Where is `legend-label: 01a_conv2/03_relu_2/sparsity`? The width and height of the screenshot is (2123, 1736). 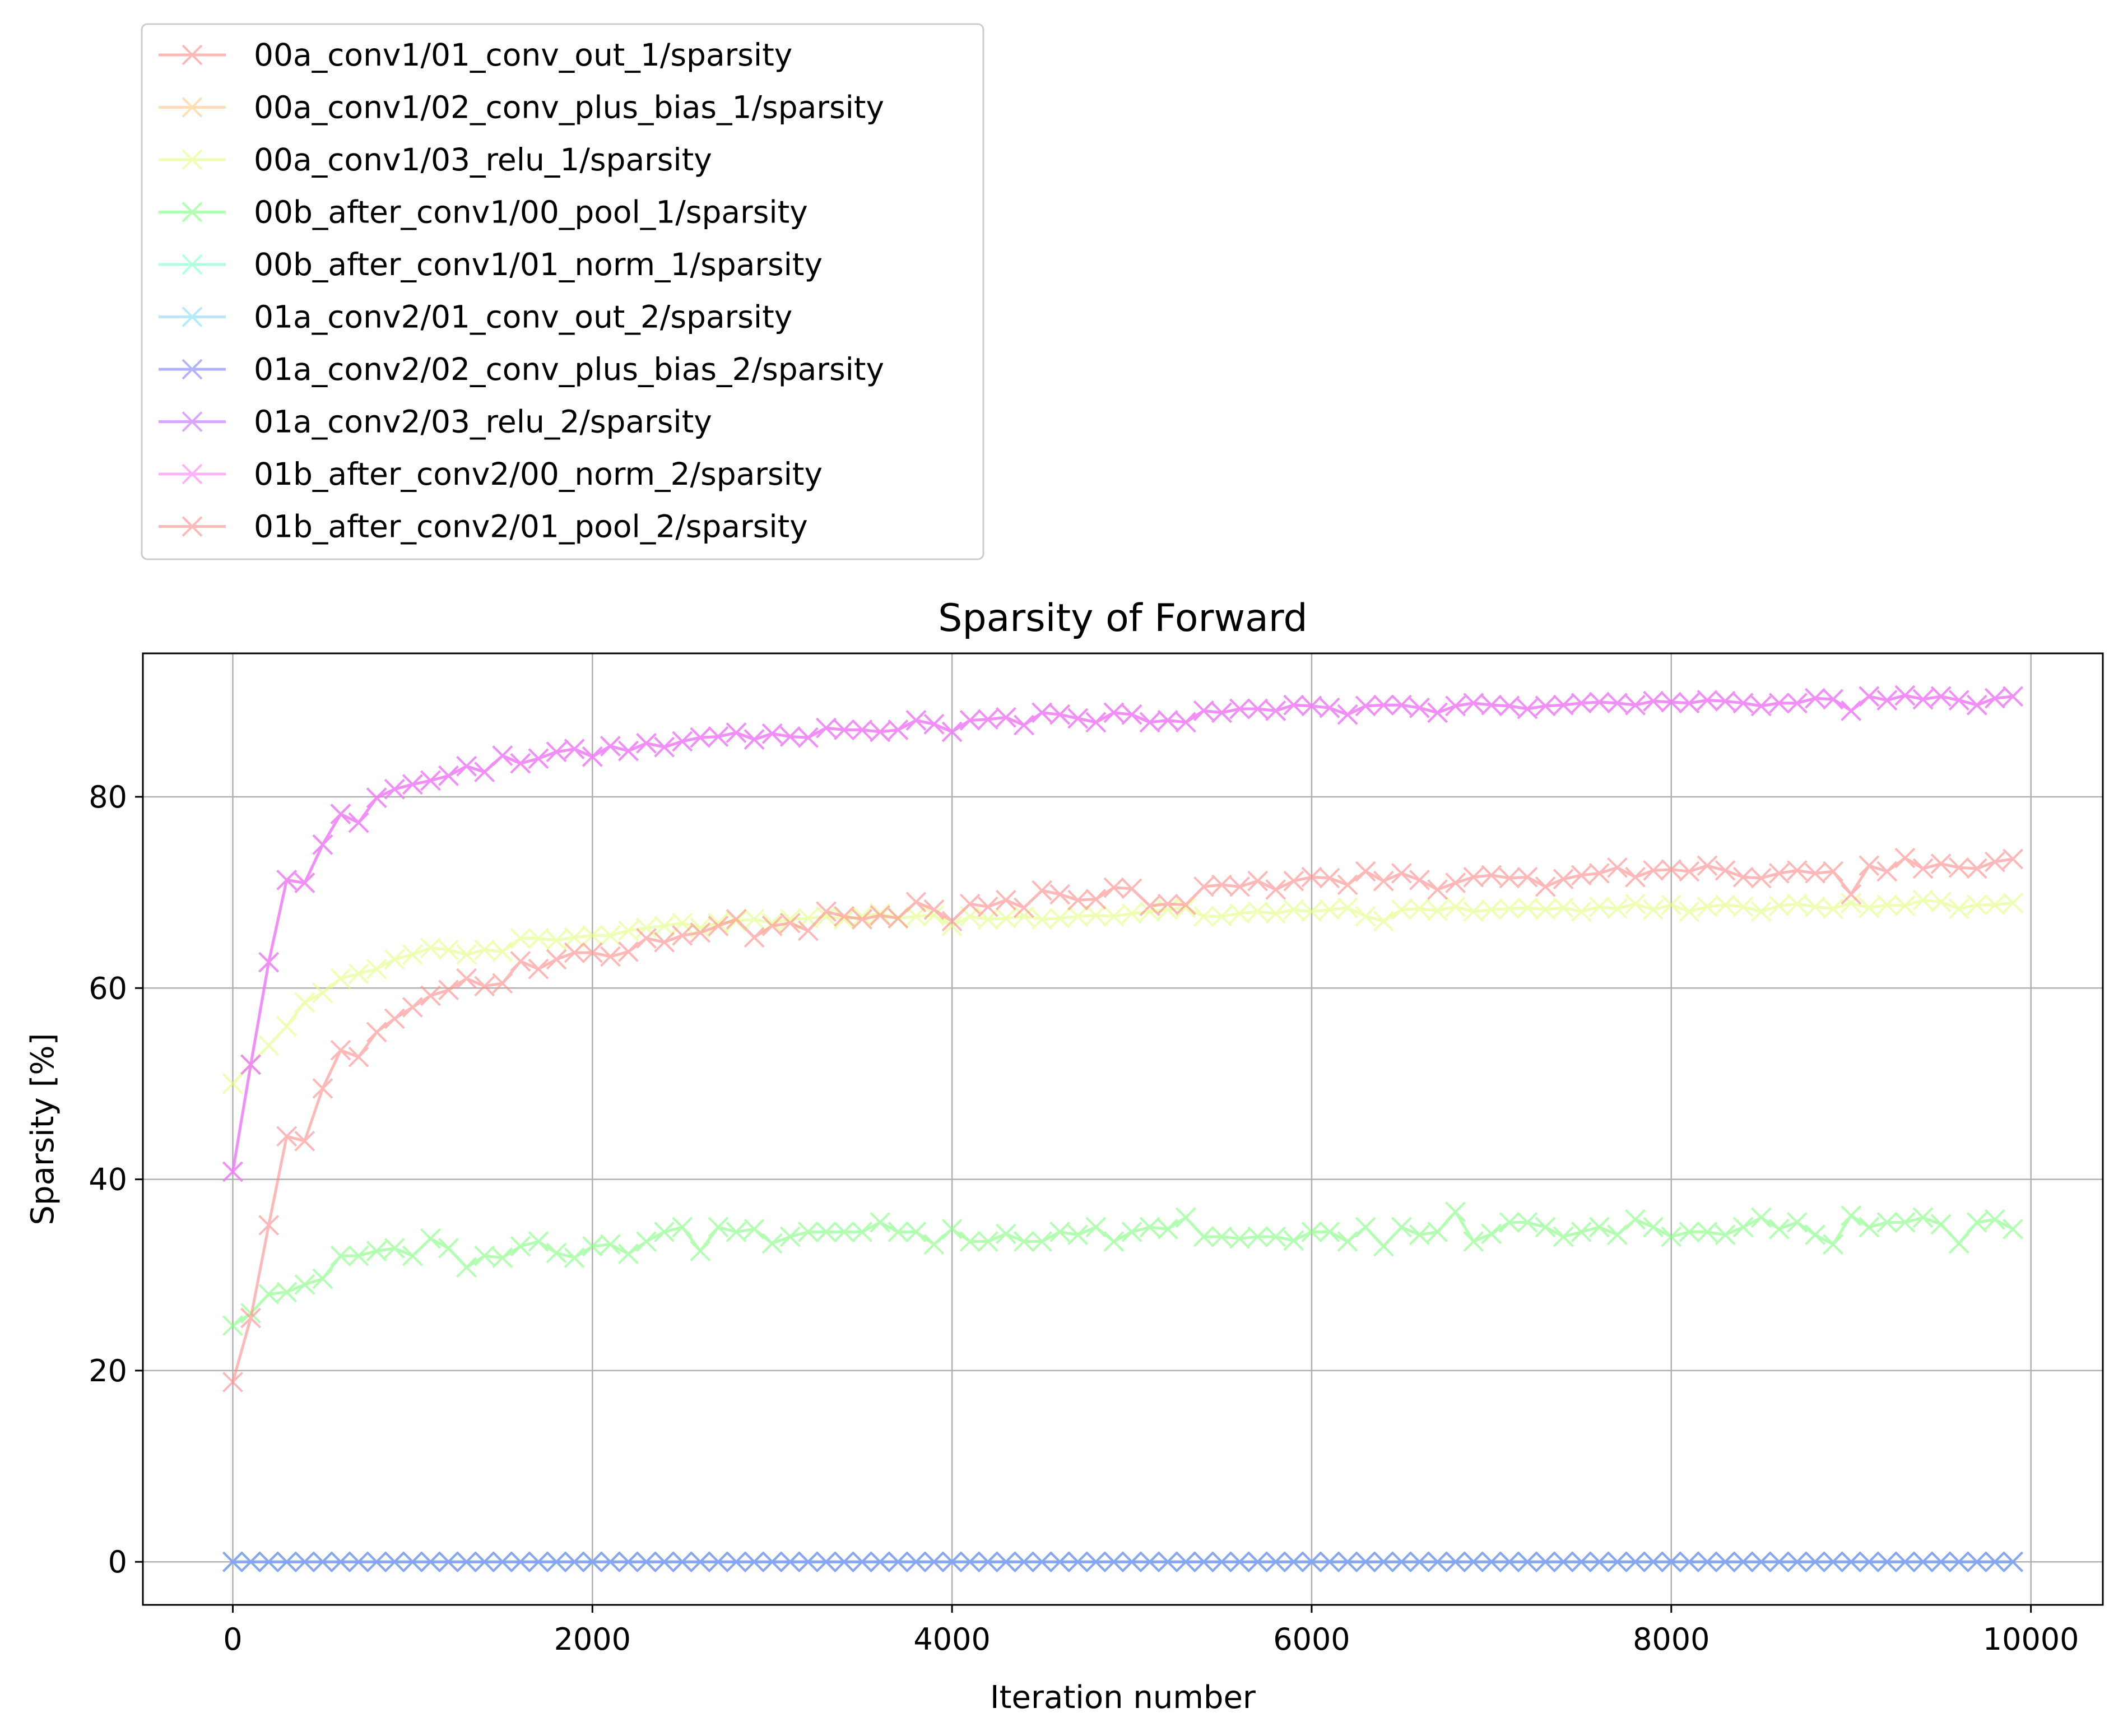
legend-label: 01a_conv2/03_relu_2/sparsity is located at coordinates (483, 422).